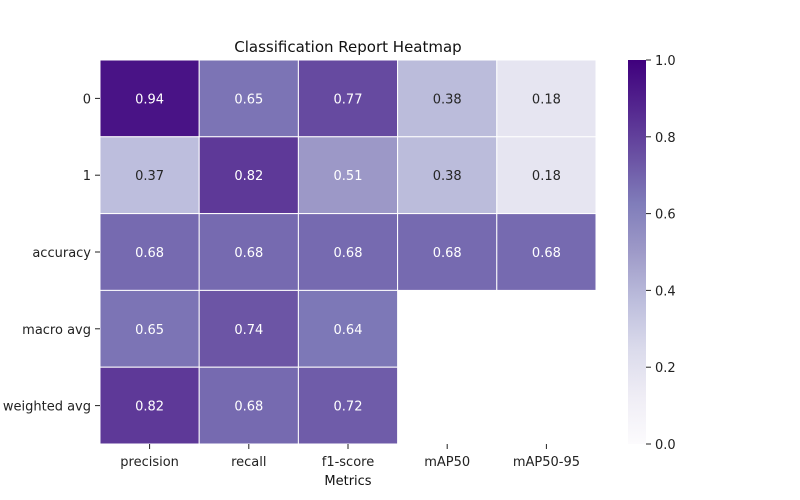  I want to click on row-tick-labels: 0 1 accuracy macro avg weighted avg, so click(51, 253).